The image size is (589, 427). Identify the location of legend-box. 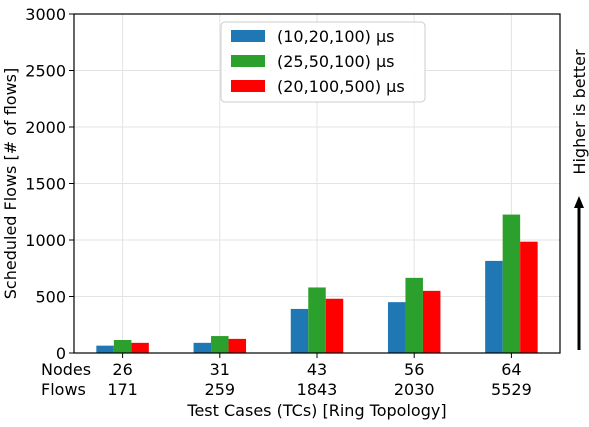
(323, 62).